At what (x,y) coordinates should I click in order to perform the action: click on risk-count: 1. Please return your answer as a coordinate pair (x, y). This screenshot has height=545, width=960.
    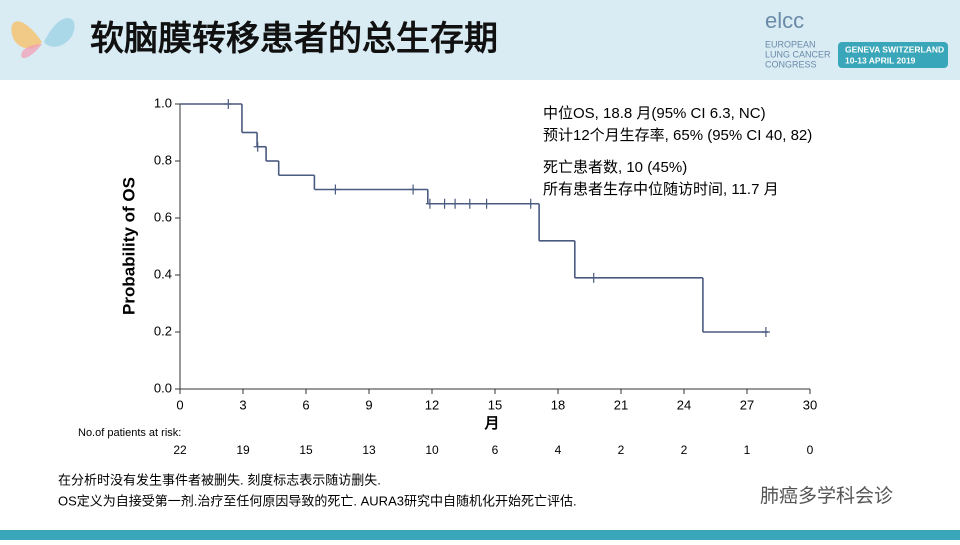
    Looking at the image, I should click on (747, 450).